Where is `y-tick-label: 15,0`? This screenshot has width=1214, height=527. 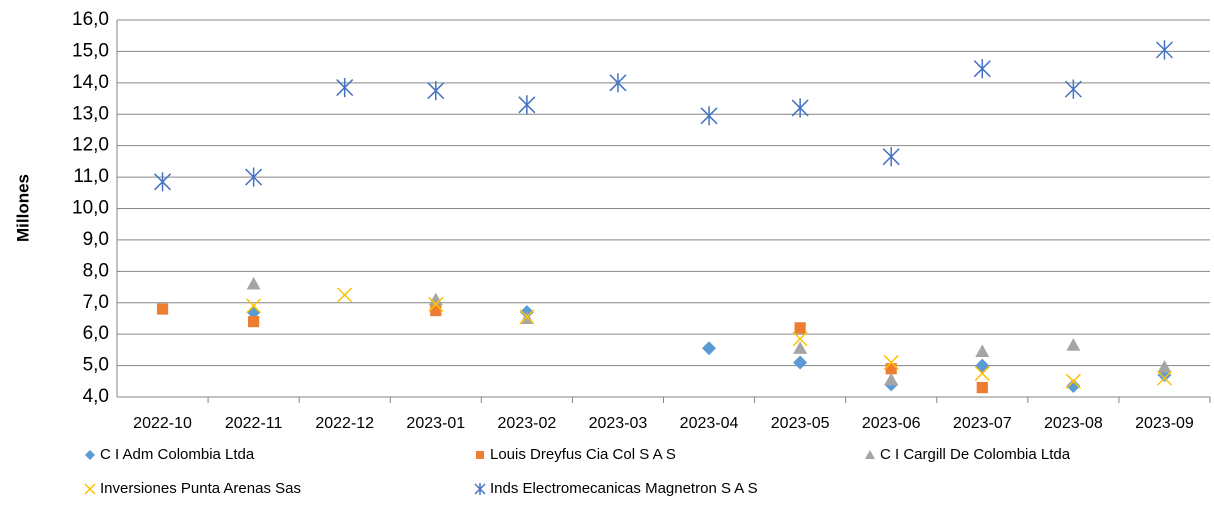 y-tick-label: 15,0 is located at coordinates (90, 50).